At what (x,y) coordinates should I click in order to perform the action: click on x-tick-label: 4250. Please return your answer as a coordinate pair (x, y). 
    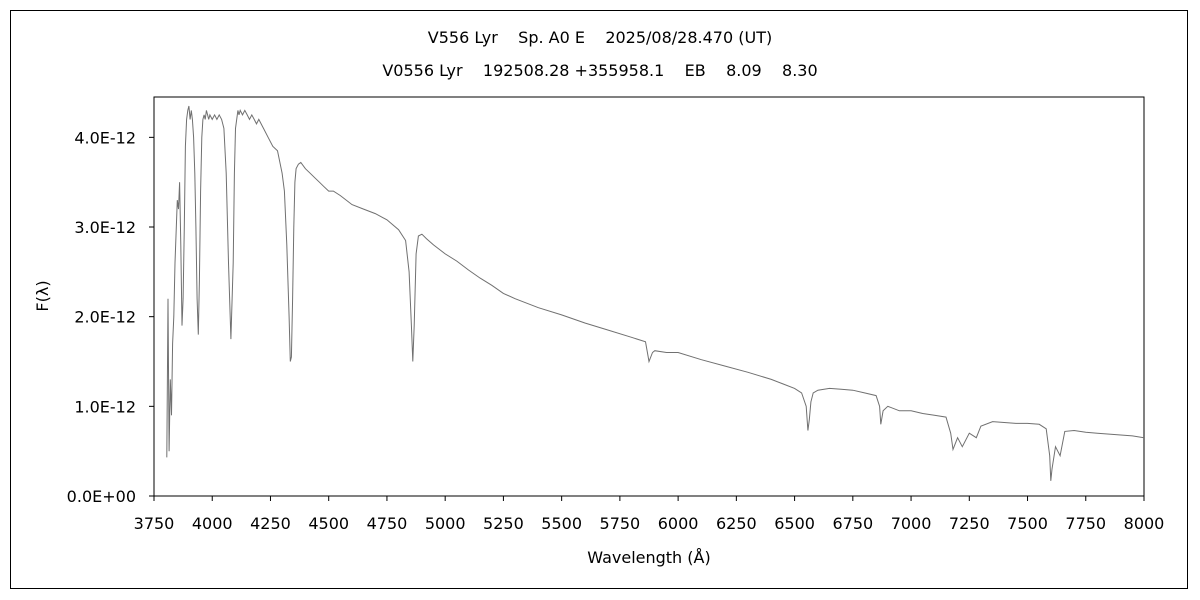
    Looking at the image, I should click on (270, 523).